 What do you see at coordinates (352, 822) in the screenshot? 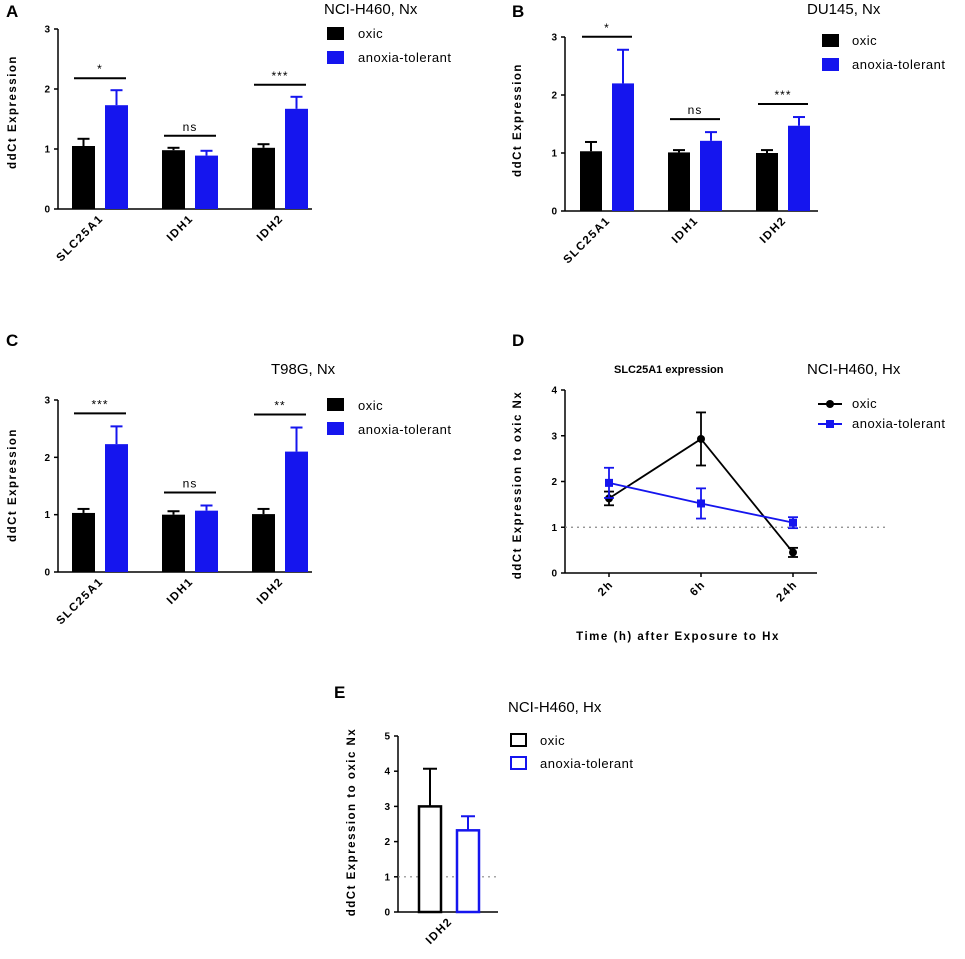
I see `panel-e-ylabel: ddCt Expression to oxic Nx` at bounding box center [352, 822].